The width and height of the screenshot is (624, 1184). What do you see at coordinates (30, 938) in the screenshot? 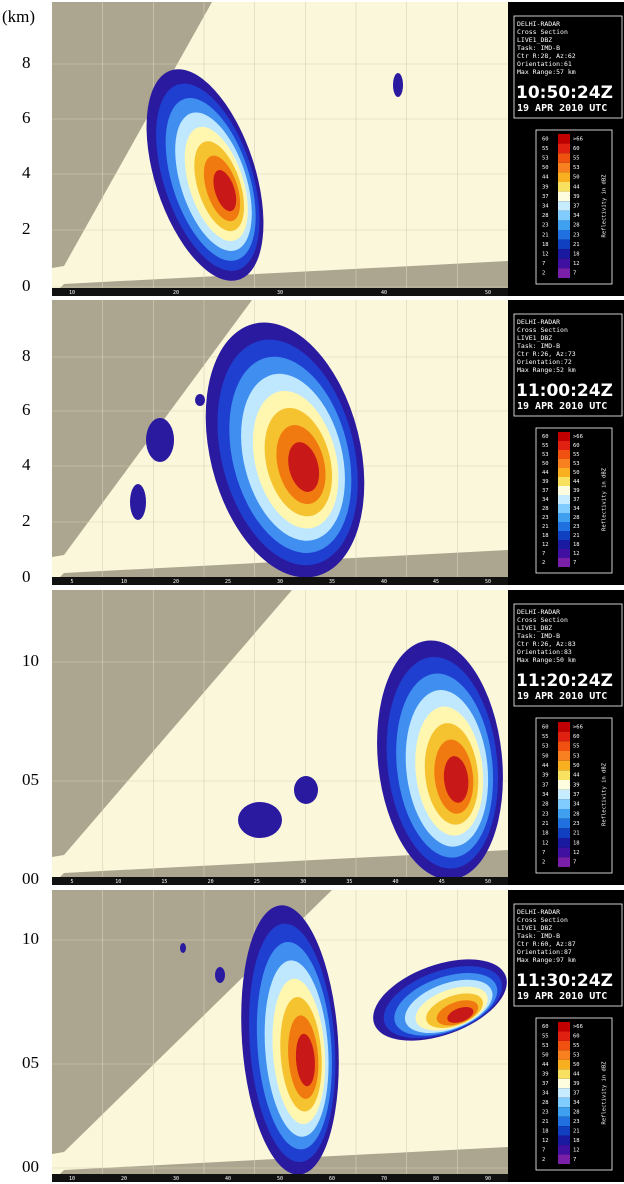
I see `y-tick-label: 10` at bounding box center [30, 938].